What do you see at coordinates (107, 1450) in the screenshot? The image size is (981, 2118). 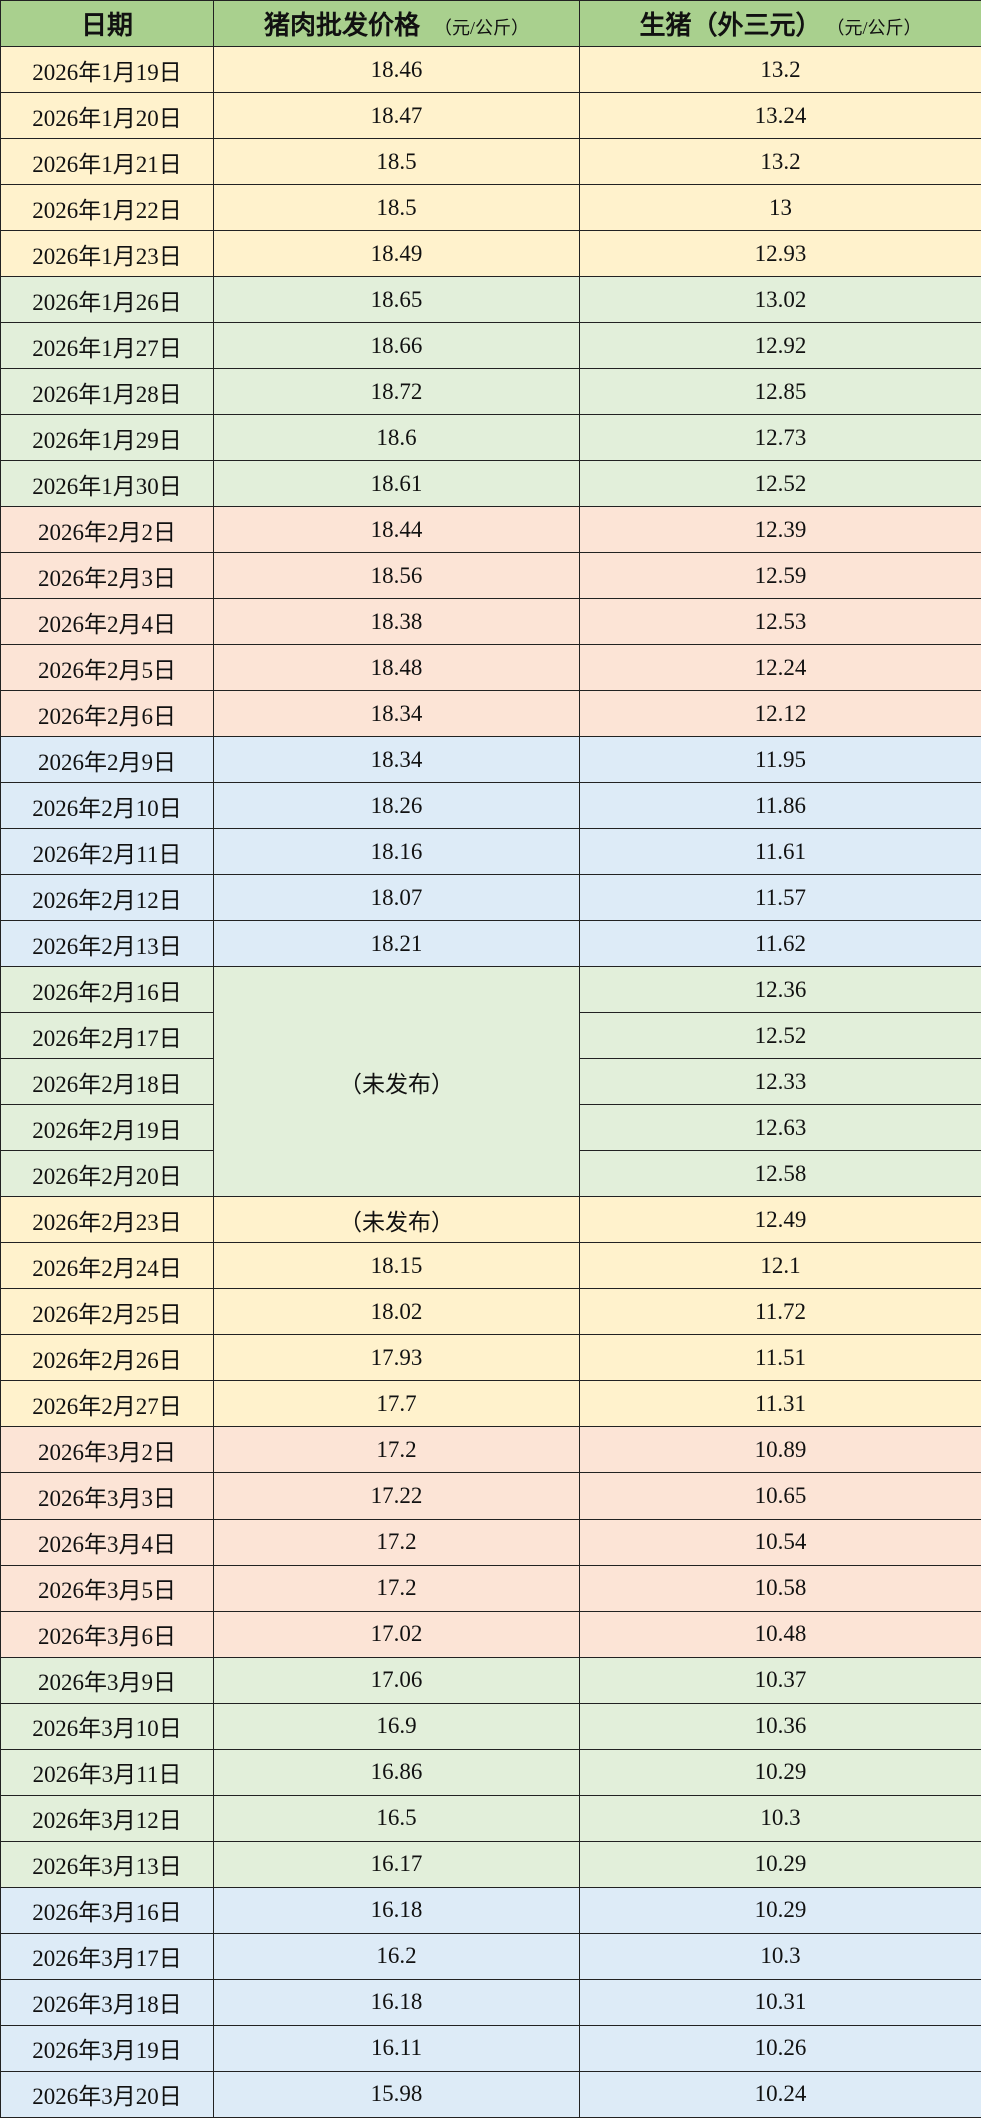 I see `date-cell: 2026年3月2日` at bounding box center [107, 1450].